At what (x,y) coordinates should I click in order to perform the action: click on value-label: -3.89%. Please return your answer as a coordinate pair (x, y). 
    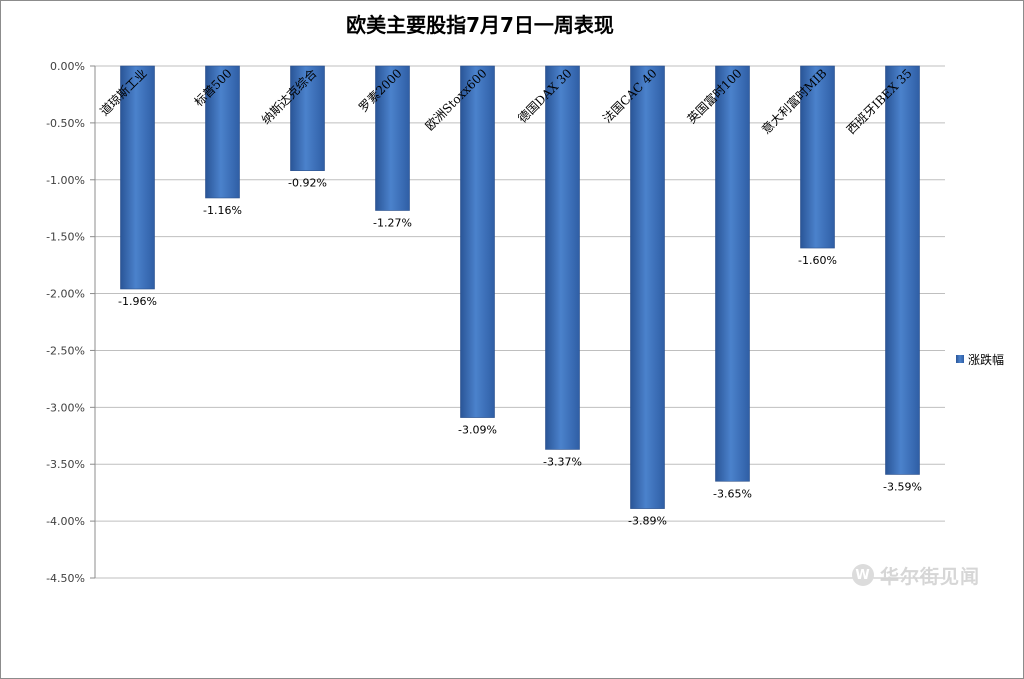
    Looking at the image, I should click on (647, 521).